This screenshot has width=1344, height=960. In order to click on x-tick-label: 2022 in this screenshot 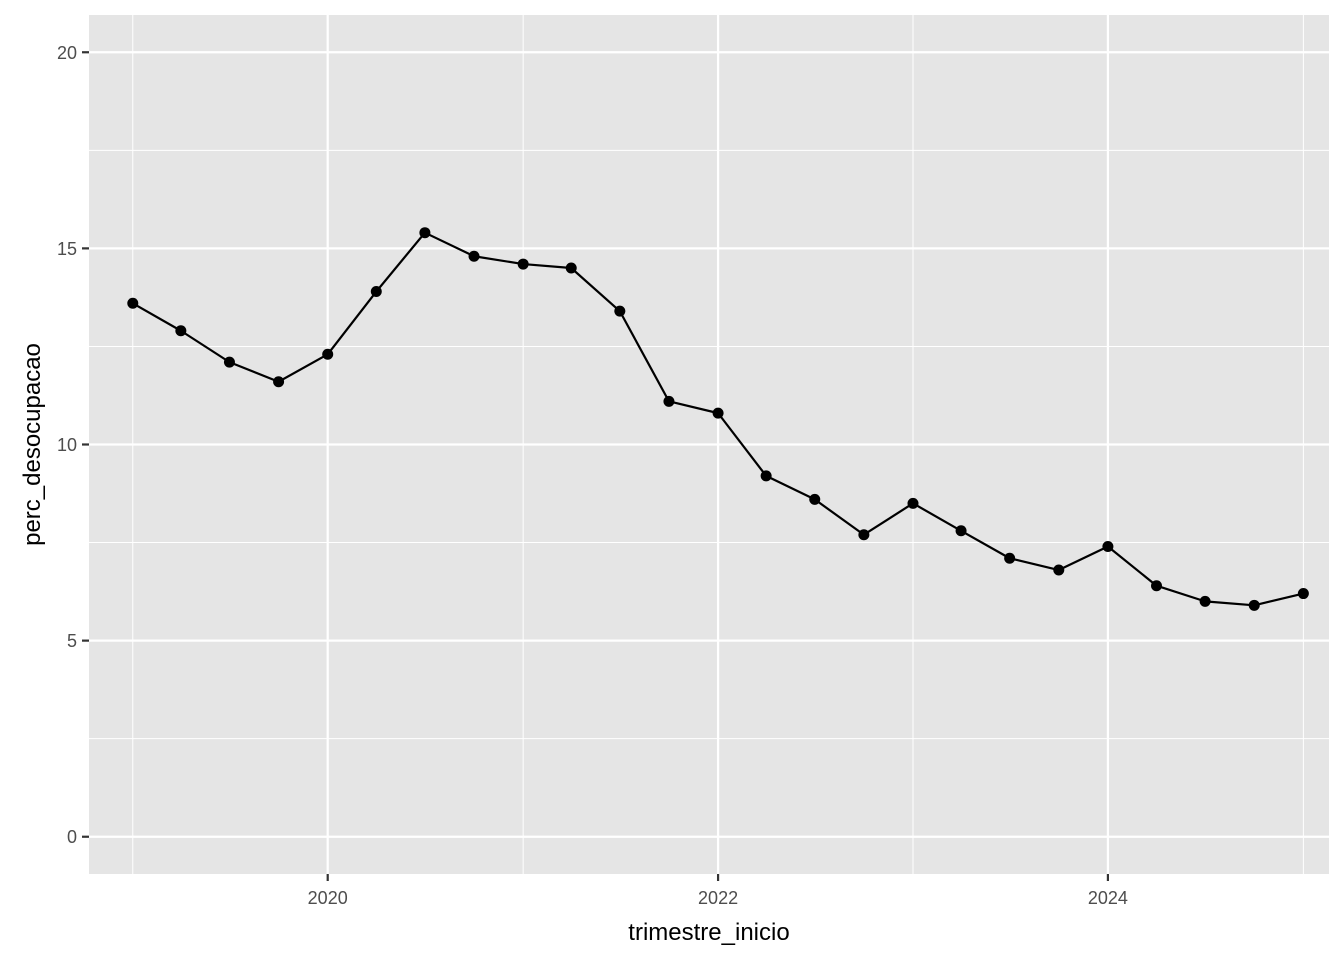, I will do `click(718, 898)`.